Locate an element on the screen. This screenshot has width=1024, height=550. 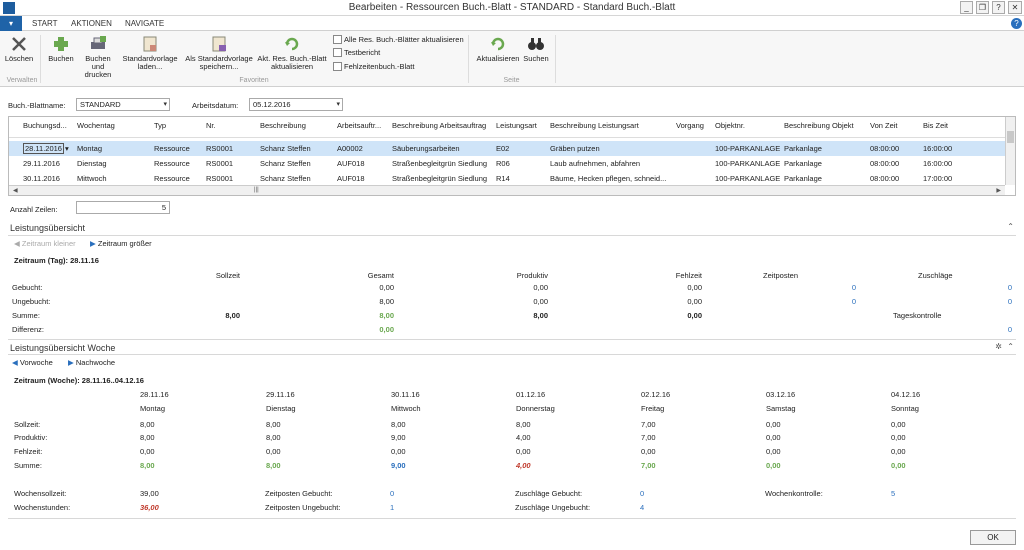
testbericht-button: Testbericht is located at coordinates (356, 52).